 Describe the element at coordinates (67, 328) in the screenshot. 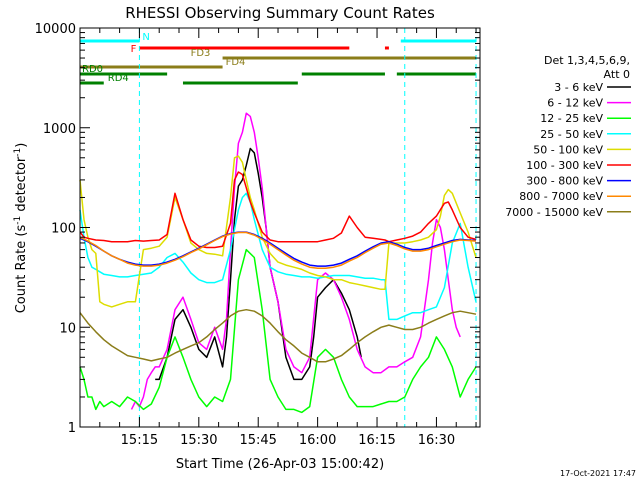

I see `y-tick-label: 10` at that location.